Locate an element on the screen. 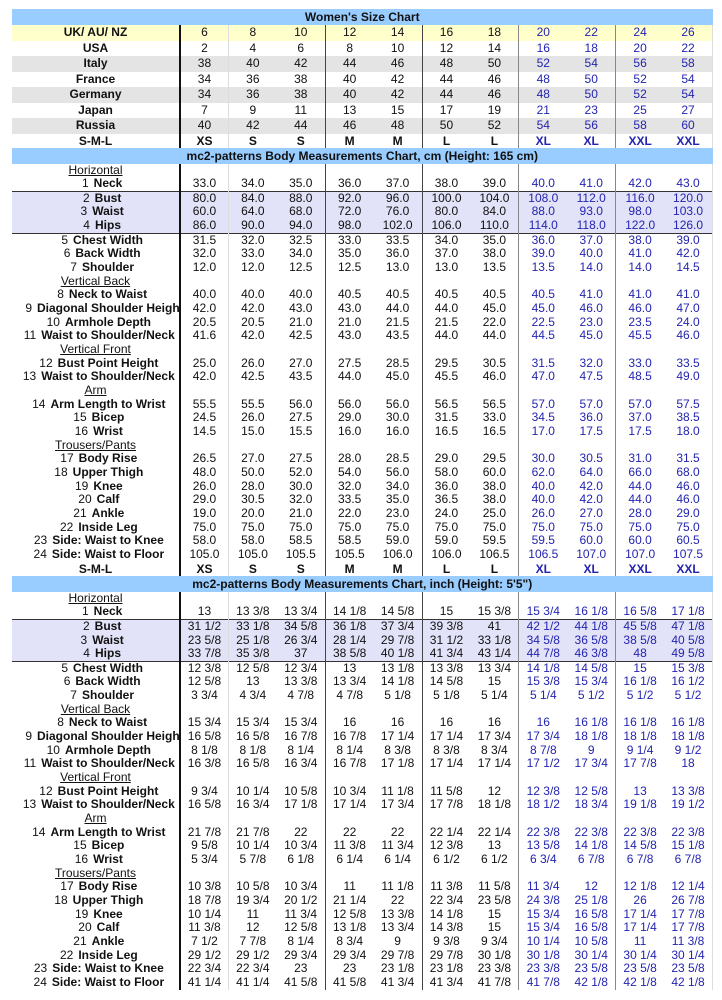 The image size is (722, 1000). measurement-label: 3 Waist is located at coordinates (96, 640).